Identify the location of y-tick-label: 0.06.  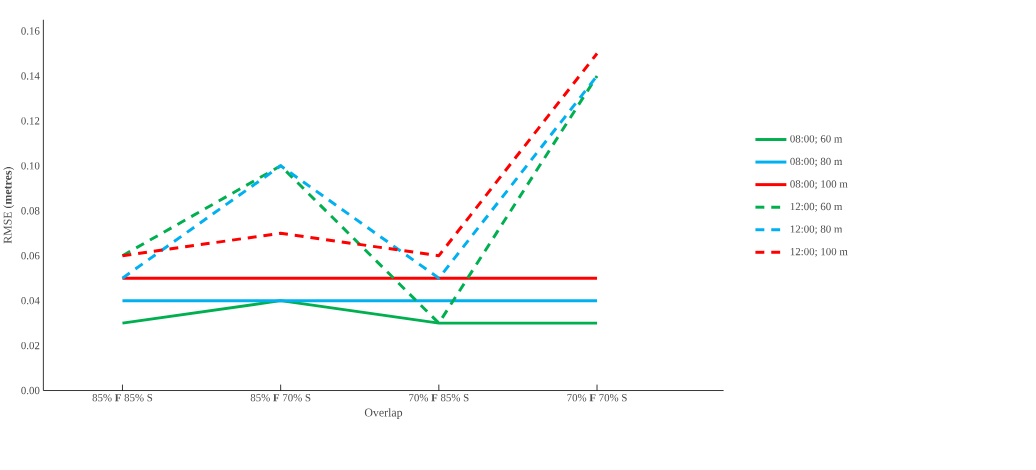
(30, 256).